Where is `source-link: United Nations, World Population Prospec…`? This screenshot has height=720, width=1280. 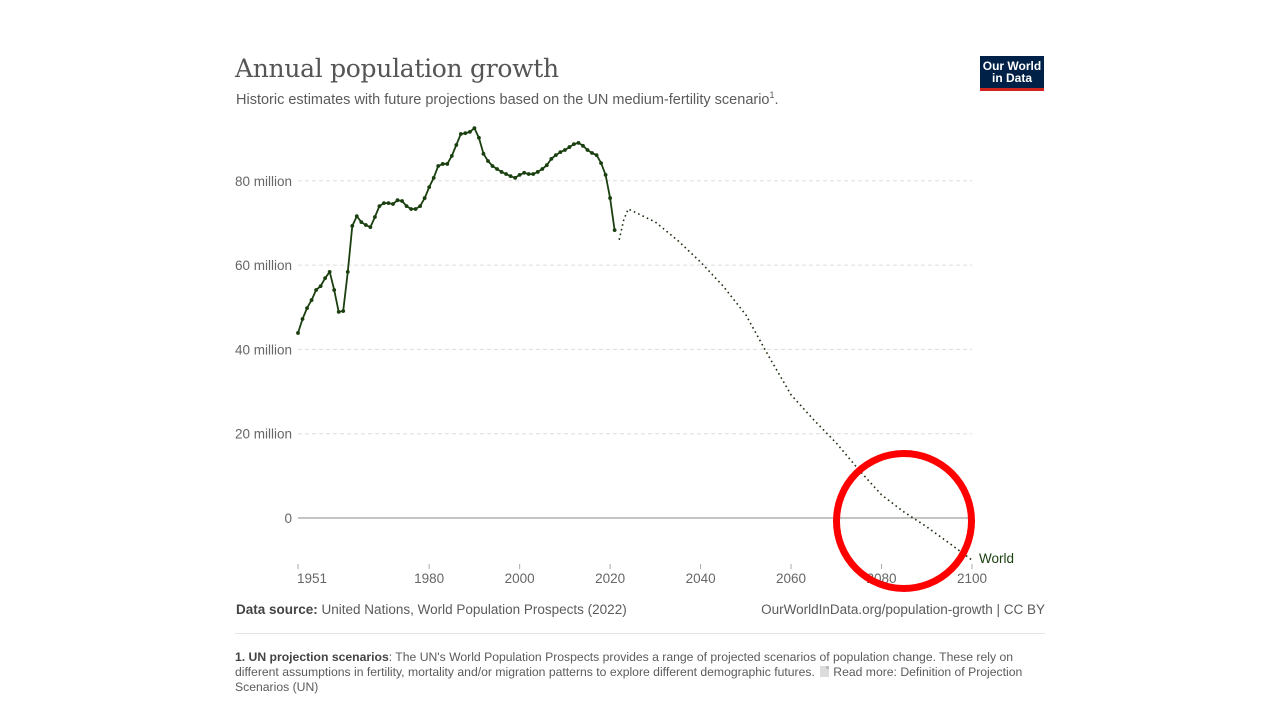 source-link: United Nations, World Population Prospec… is located at coordinates (472, 609).